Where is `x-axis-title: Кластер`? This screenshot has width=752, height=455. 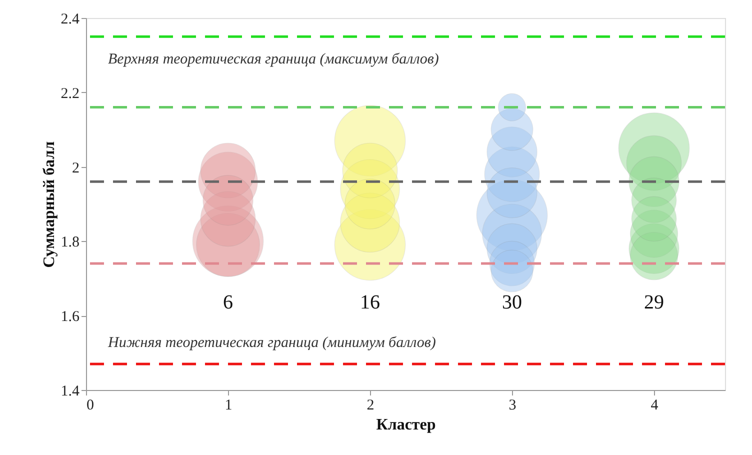 x-axis-title: Кластер is located at coordinates (406, 425).